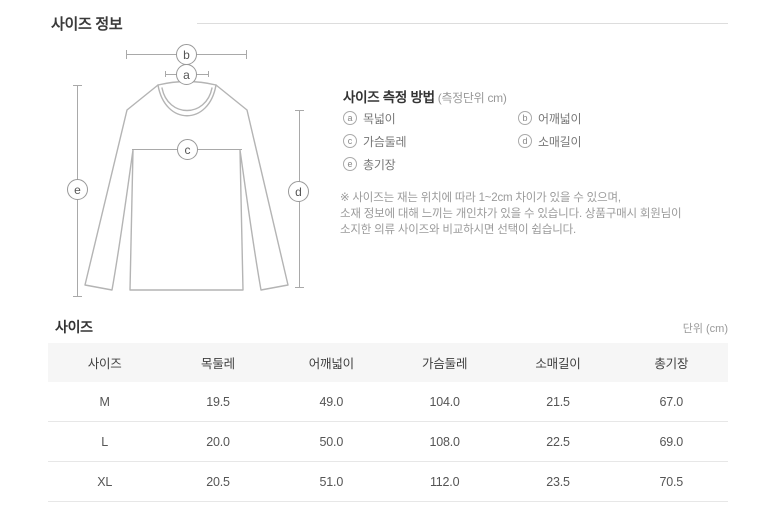 The width and height of the screenshot is (780, 511). What do you see at coordinates (104, 364) in the screenshot?
I see `header-cell-size: 사이즈` at bounding box center [104, 364].